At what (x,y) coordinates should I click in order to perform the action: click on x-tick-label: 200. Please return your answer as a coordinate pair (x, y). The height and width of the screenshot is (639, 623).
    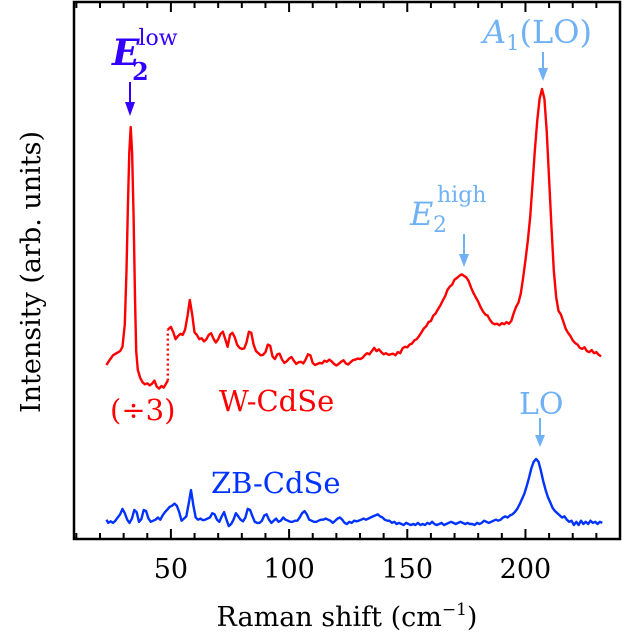
    Looking at the image, I should click on (526, 569).